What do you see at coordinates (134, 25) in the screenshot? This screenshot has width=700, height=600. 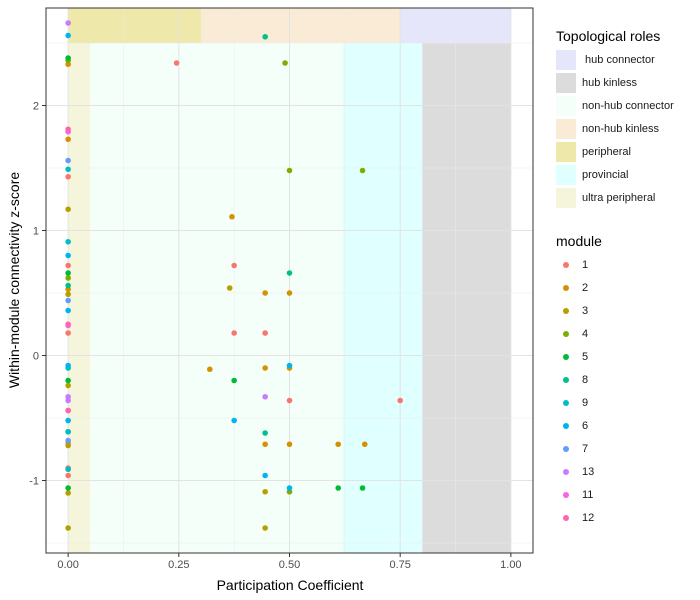 I see `region-peripheral` at bounding box center [134, 25].